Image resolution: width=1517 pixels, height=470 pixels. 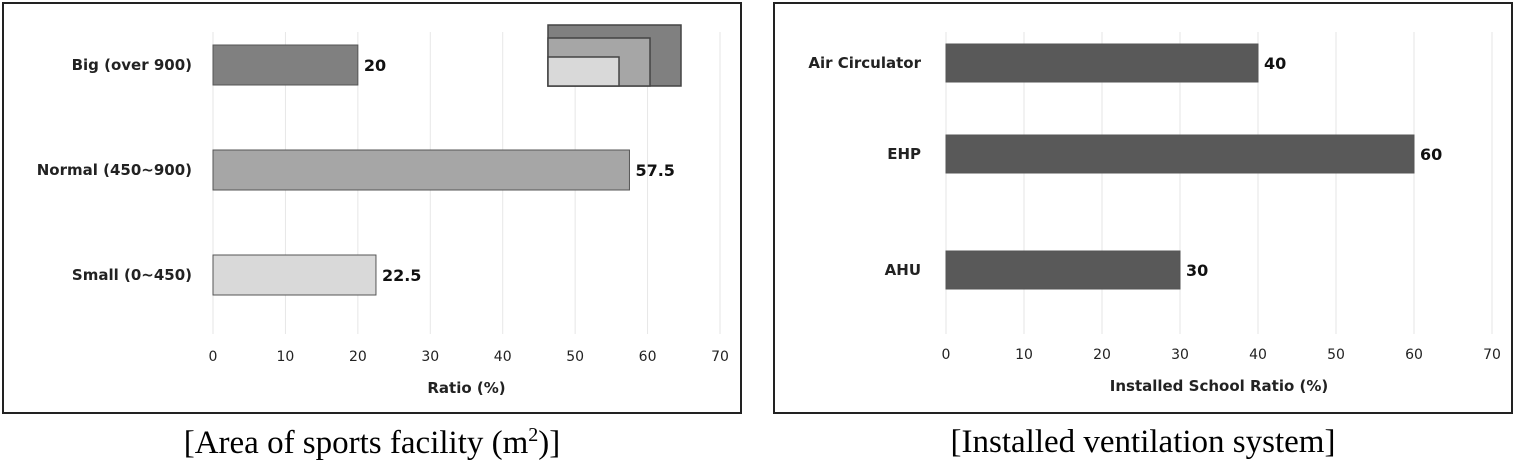 What do you see at coordinates (533, 435) in the screenshot?
I see `caption-superscript: 2` at bounding box center [533, 435].